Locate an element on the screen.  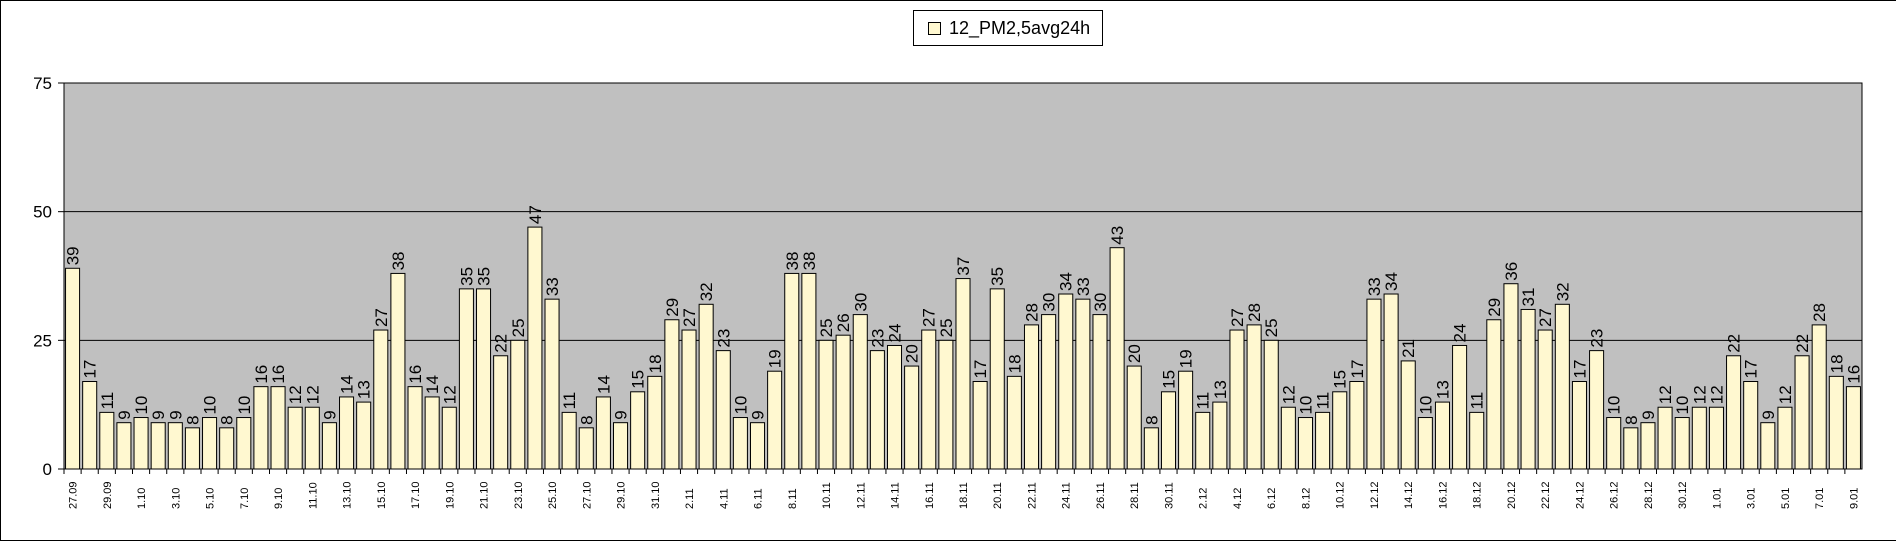
data-label: 30 is located at coordinates (1049, 302).